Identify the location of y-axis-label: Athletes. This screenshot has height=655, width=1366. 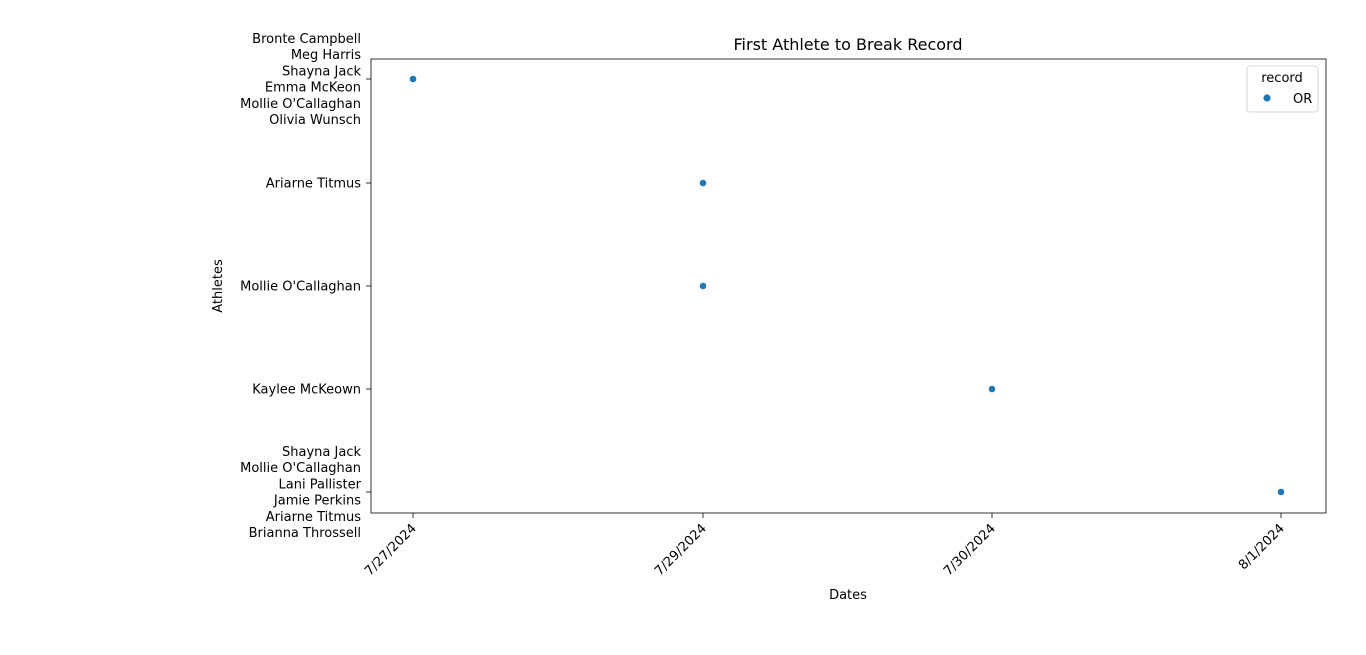
(218, 286).